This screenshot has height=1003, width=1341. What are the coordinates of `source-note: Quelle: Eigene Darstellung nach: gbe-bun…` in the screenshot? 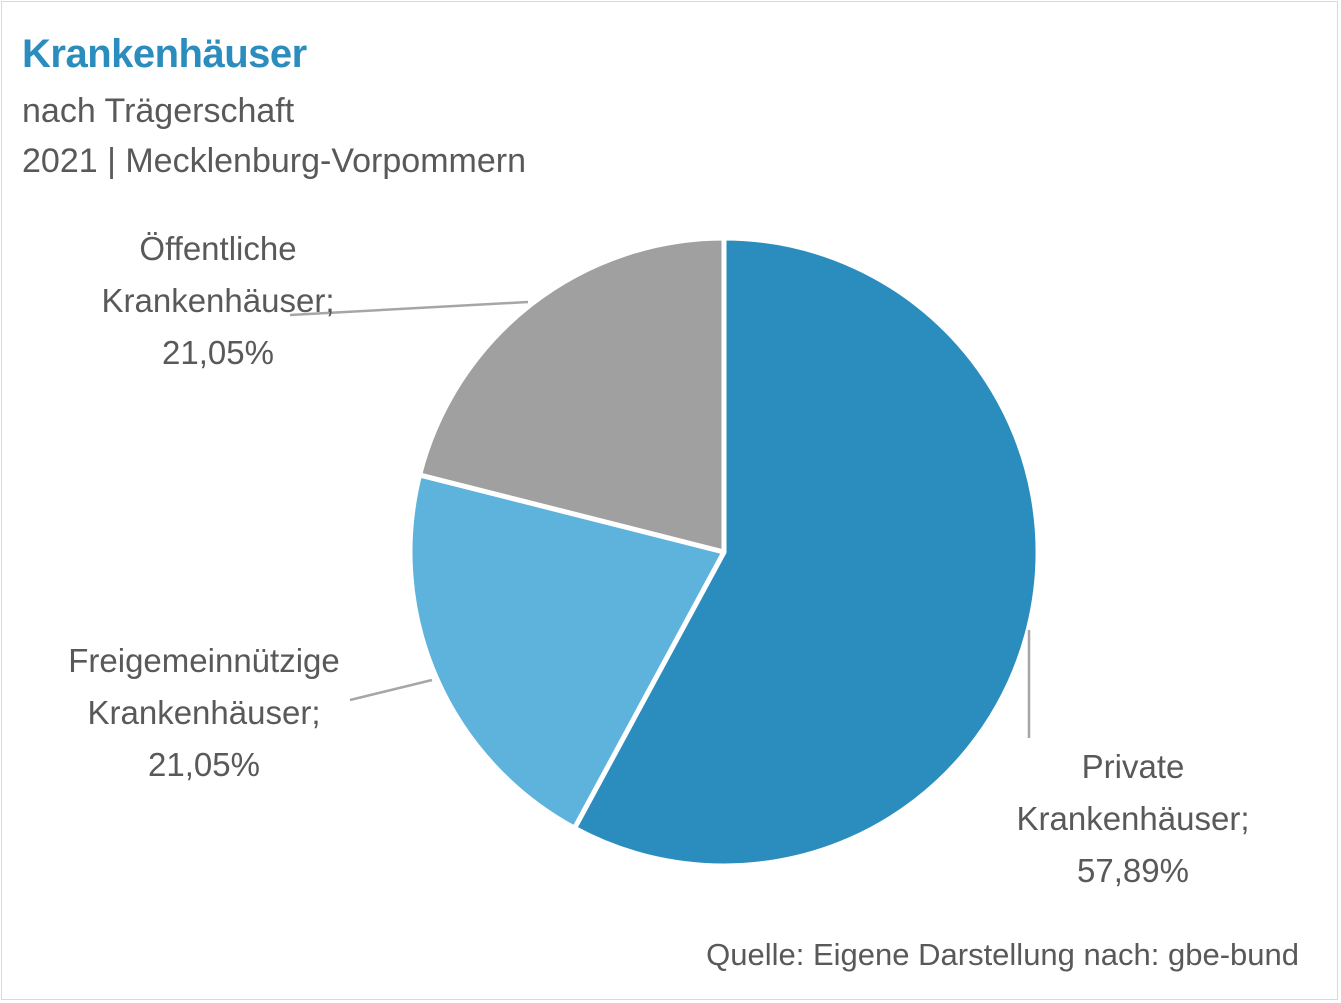 It's located at (1002, 954).